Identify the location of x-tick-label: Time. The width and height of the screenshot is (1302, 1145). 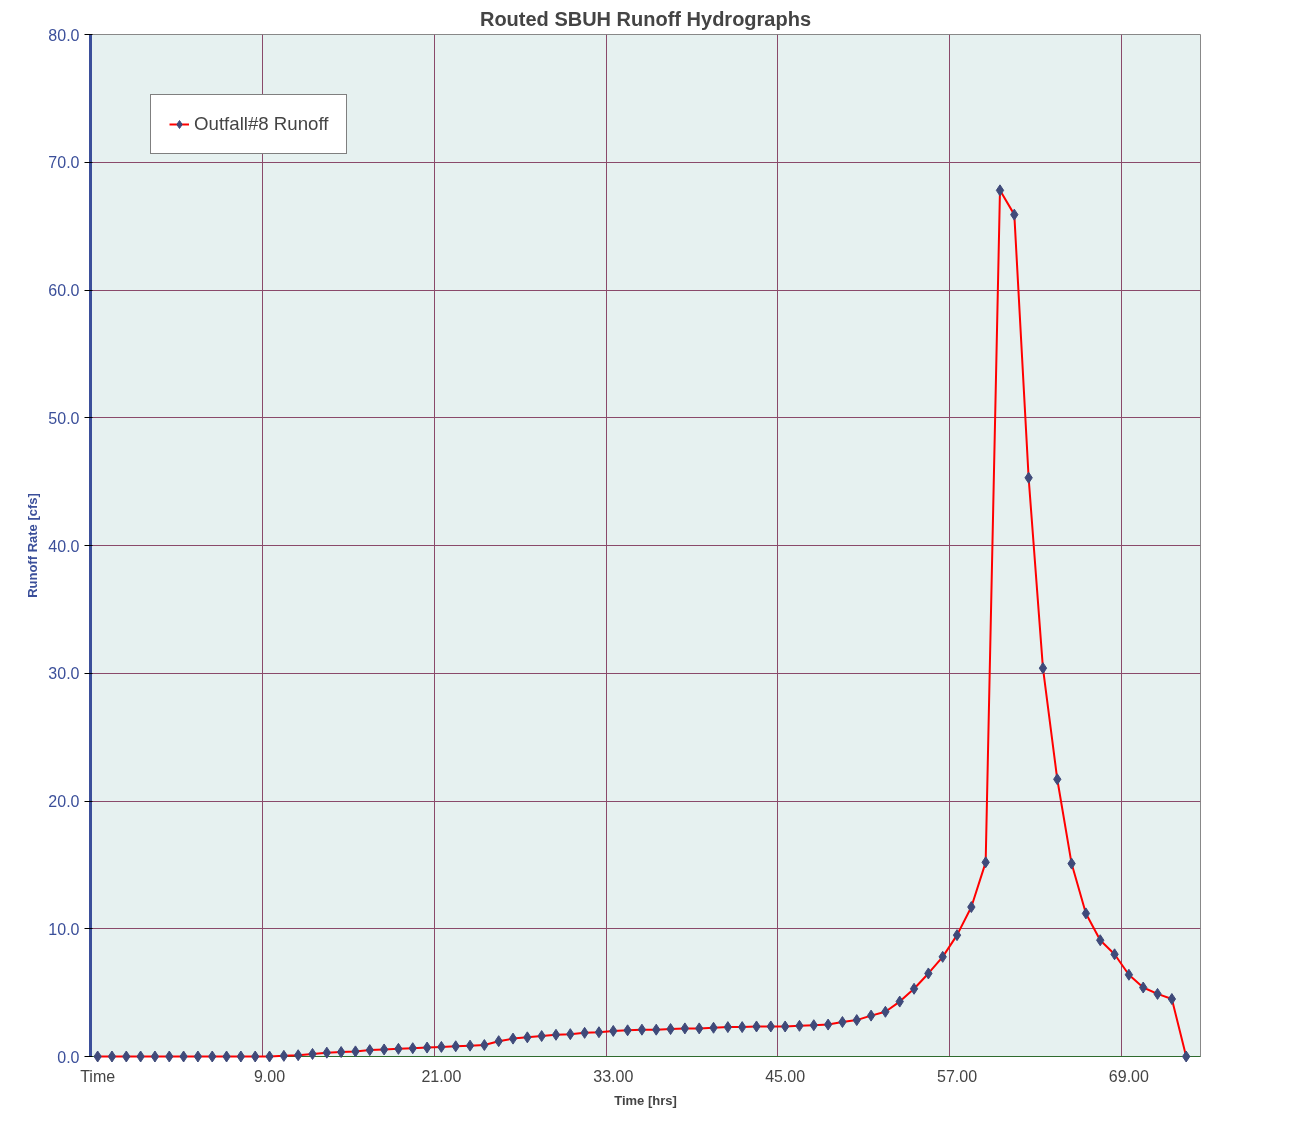
(98, 1076).